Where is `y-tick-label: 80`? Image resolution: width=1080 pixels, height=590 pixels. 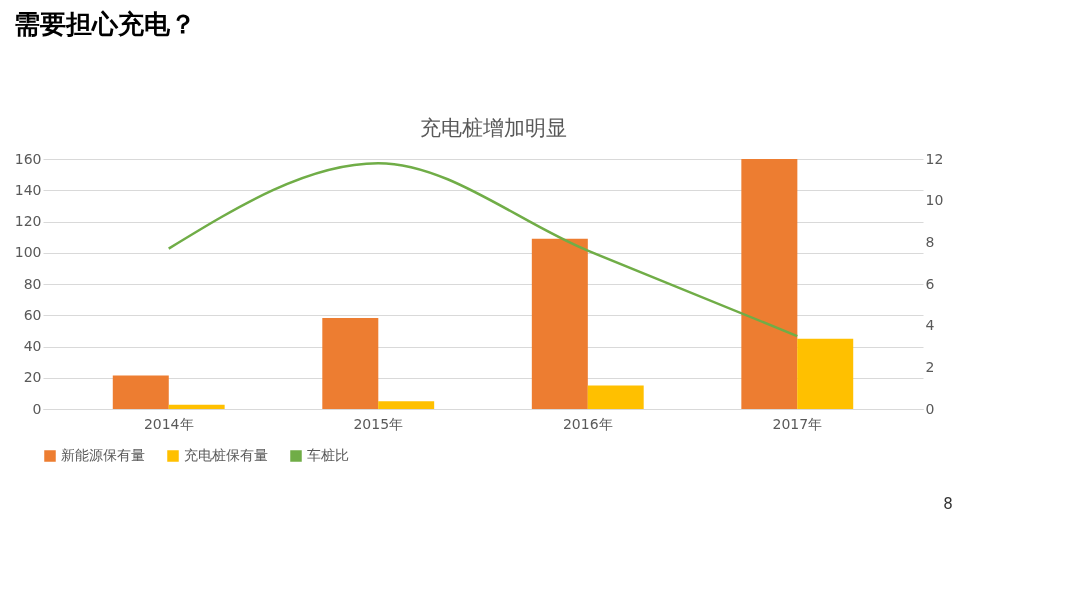 y-tick-label: 80 is located at coordinates (32, 283).